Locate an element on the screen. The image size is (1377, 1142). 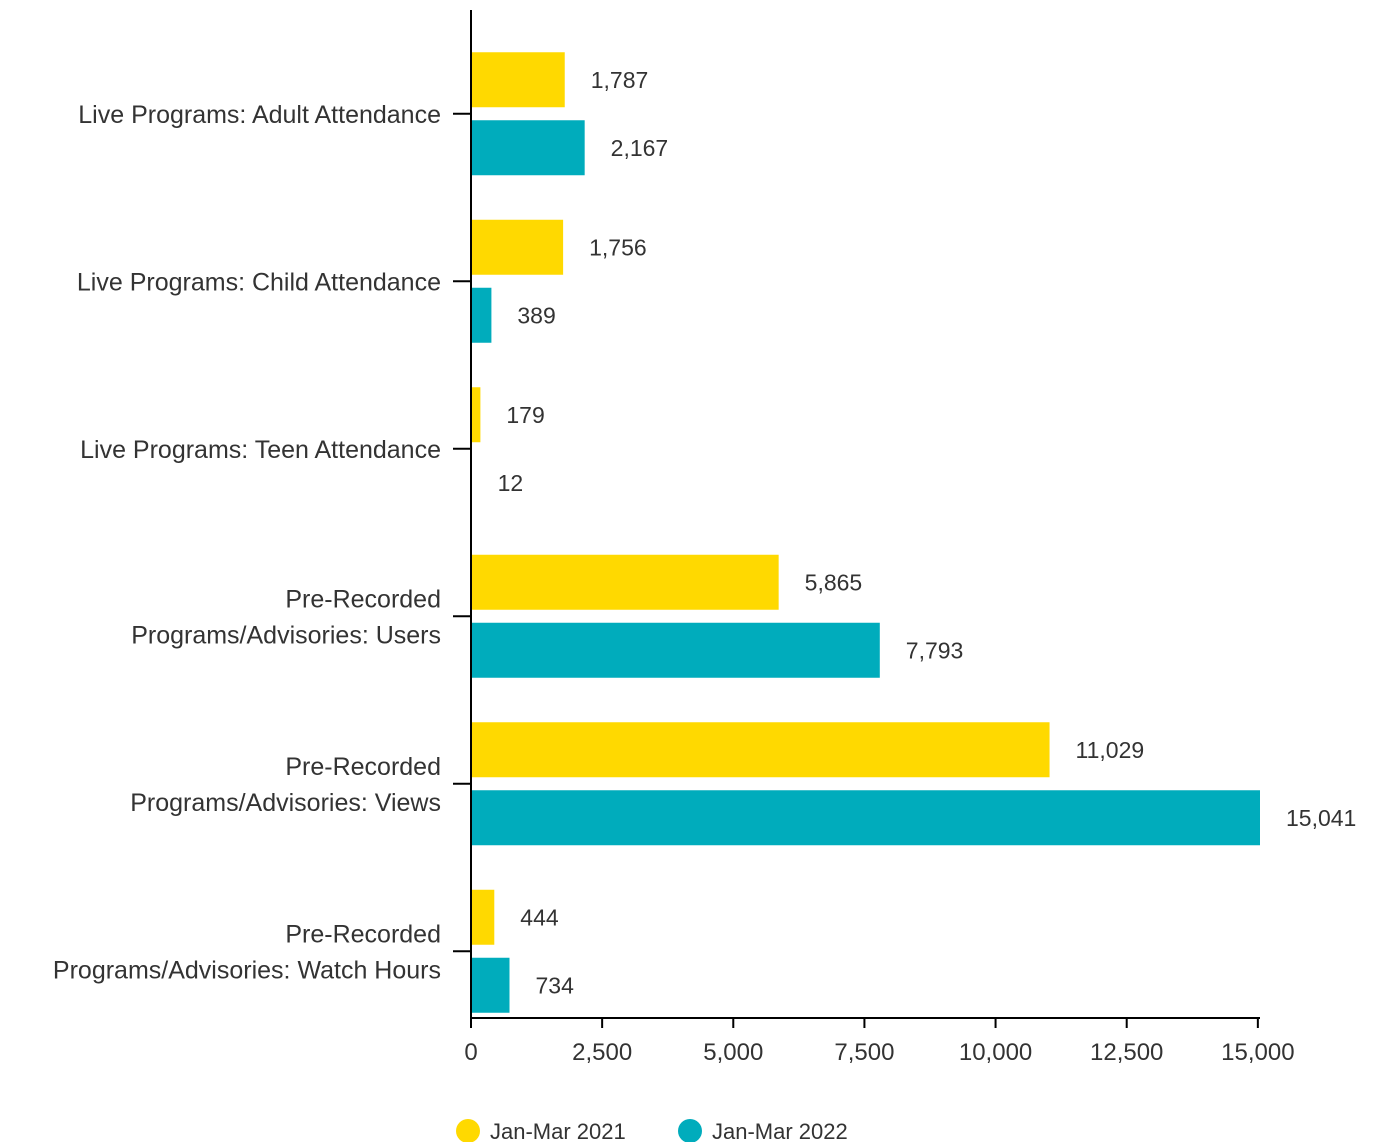
x-tick-label: 12,500 is located at coordinates (1126, 1052).